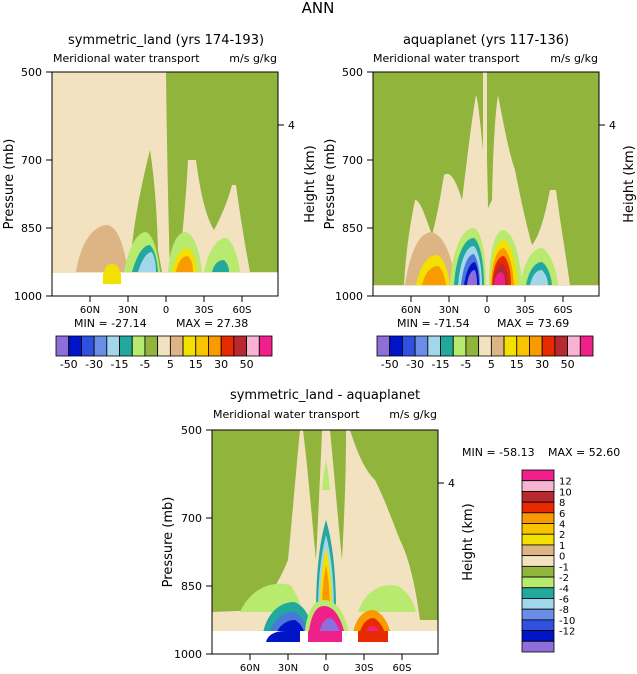 Image resolution: width=637 pixels, height=674 pixels. I want to click on panel3-xtick-30s: 30S, so click(363, 668).